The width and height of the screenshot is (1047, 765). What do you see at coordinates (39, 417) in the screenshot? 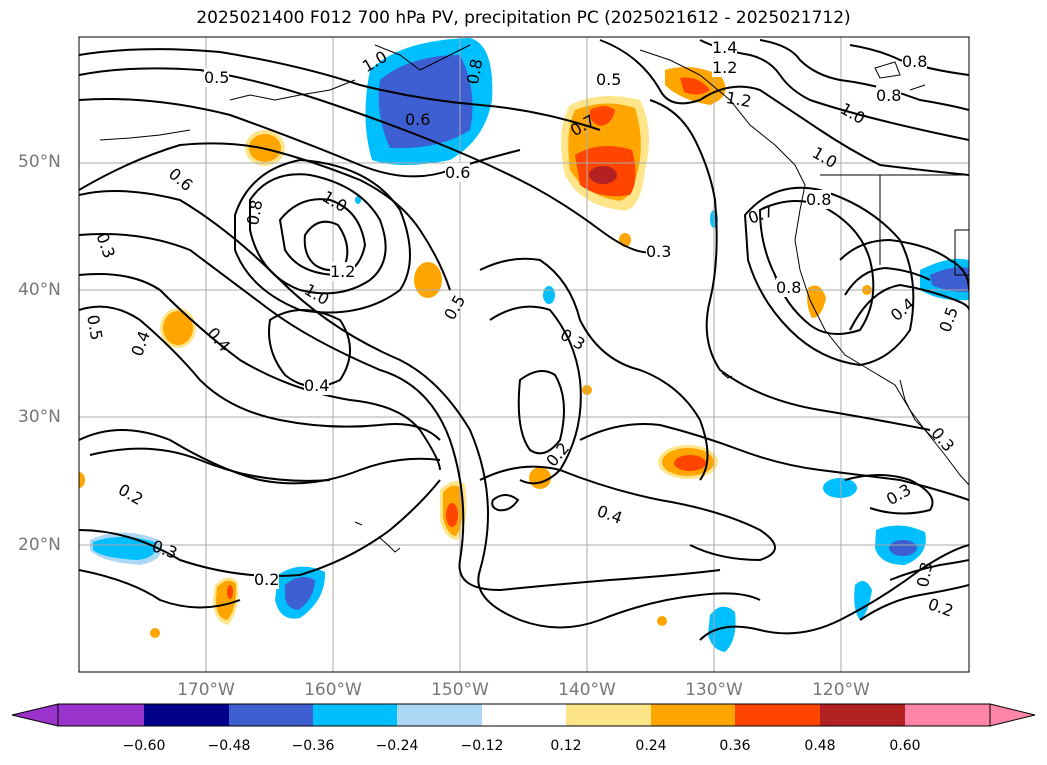
I see `lat-label-30n: 30°N` at bounding box center [39, 417].